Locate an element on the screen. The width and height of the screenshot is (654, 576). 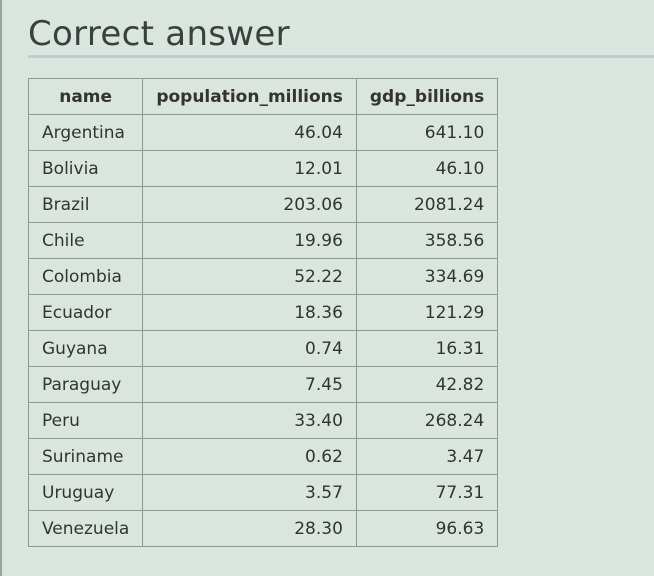
cell-gdp: 641.10 is located at coordinates (427, 132).